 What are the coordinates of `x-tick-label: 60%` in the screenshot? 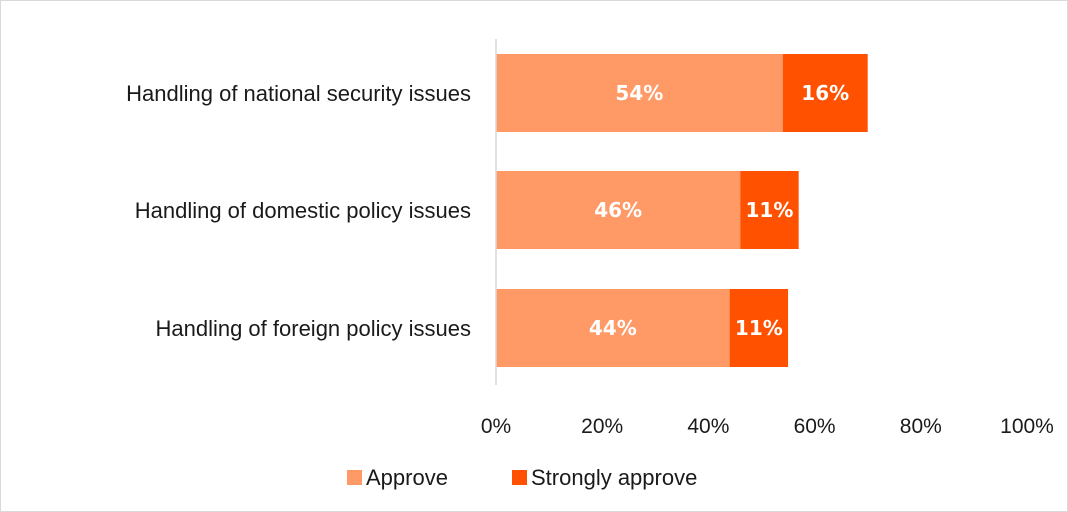 It's located at (815, 426).